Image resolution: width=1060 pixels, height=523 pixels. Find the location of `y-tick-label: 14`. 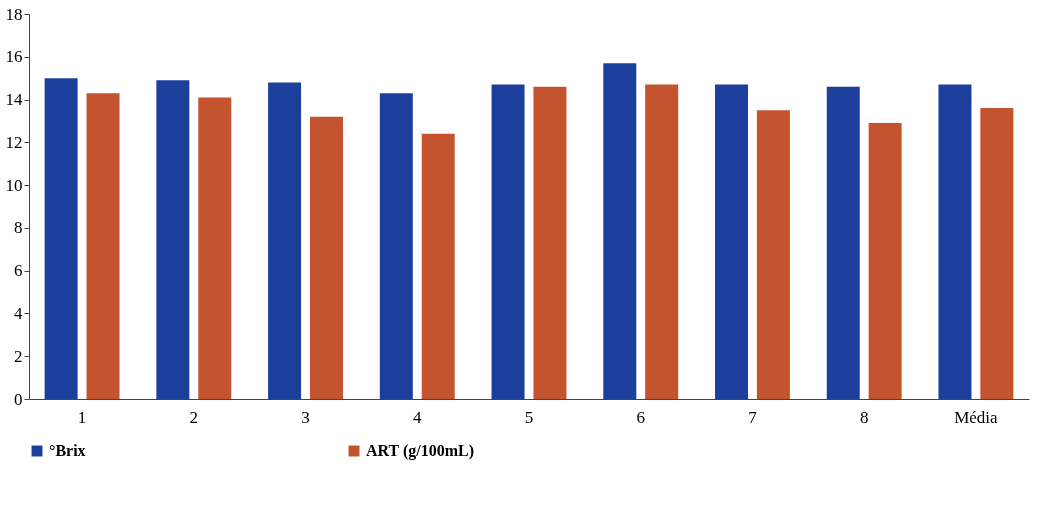

y-tick-label: 14 is located at coordinates (14, 100).